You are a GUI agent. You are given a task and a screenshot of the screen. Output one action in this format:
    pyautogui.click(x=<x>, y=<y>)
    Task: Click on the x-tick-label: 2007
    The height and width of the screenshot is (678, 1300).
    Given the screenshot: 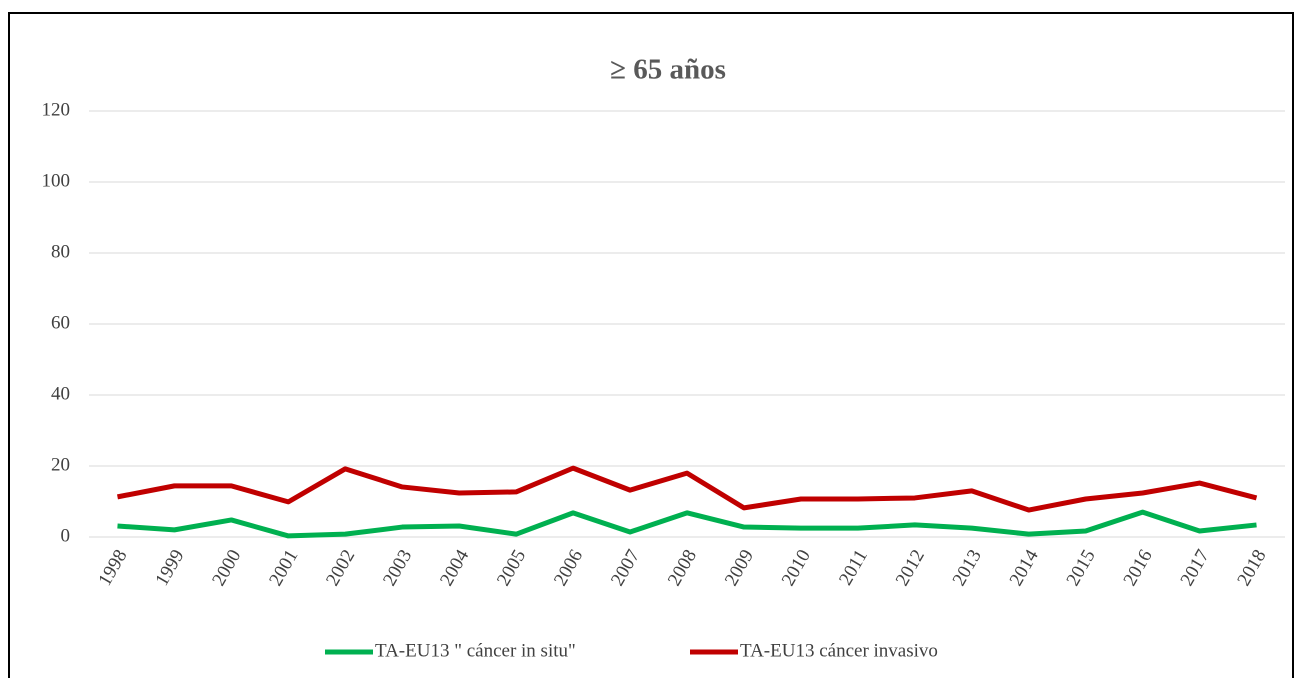 What is the action you would take?
    pyautogui.click(x=625, y=567)
    